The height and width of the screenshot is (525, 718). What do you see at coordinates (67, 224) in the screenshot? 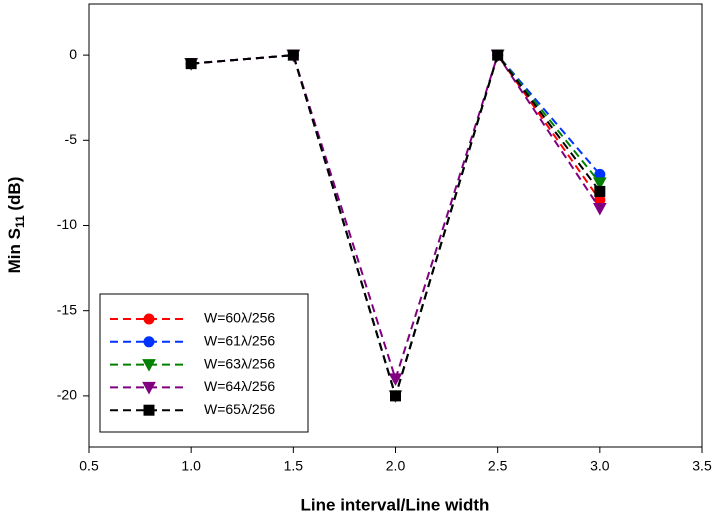
I see `y-tick-label: -10` at bounding box center [67, 224].